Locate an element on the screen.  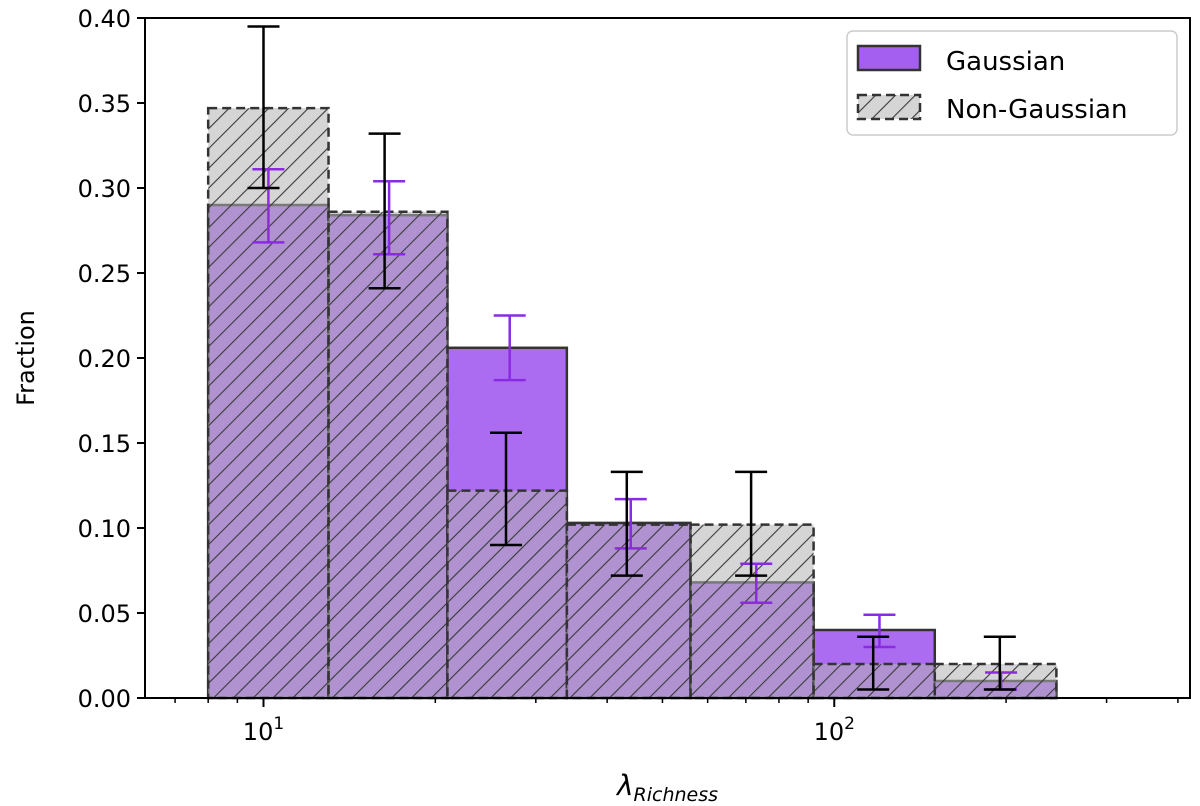
y-tick-label: 0.05 is located at coordinates (104, 614).